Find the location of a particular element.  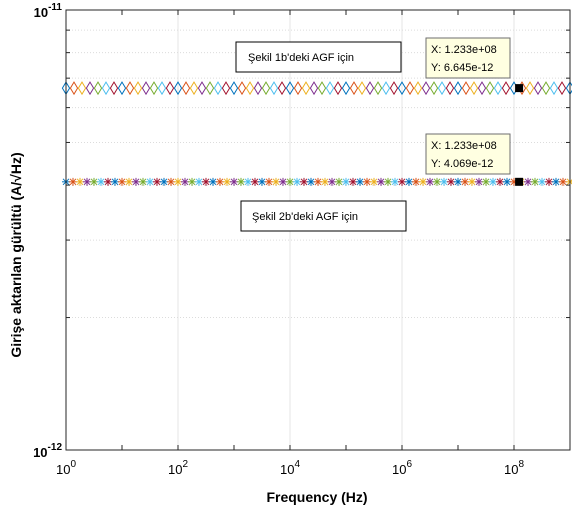

annotation-box-2: Şekil 2b'deki AGF için is located at coordinates (323, 216).